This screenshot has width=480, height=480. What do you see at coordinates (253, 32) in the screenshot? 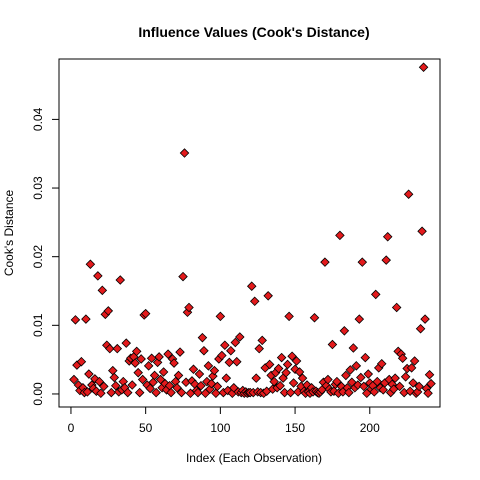
I see `chart-title: Influence Values (Cook's Distance)` at bounding box center [253, 32].